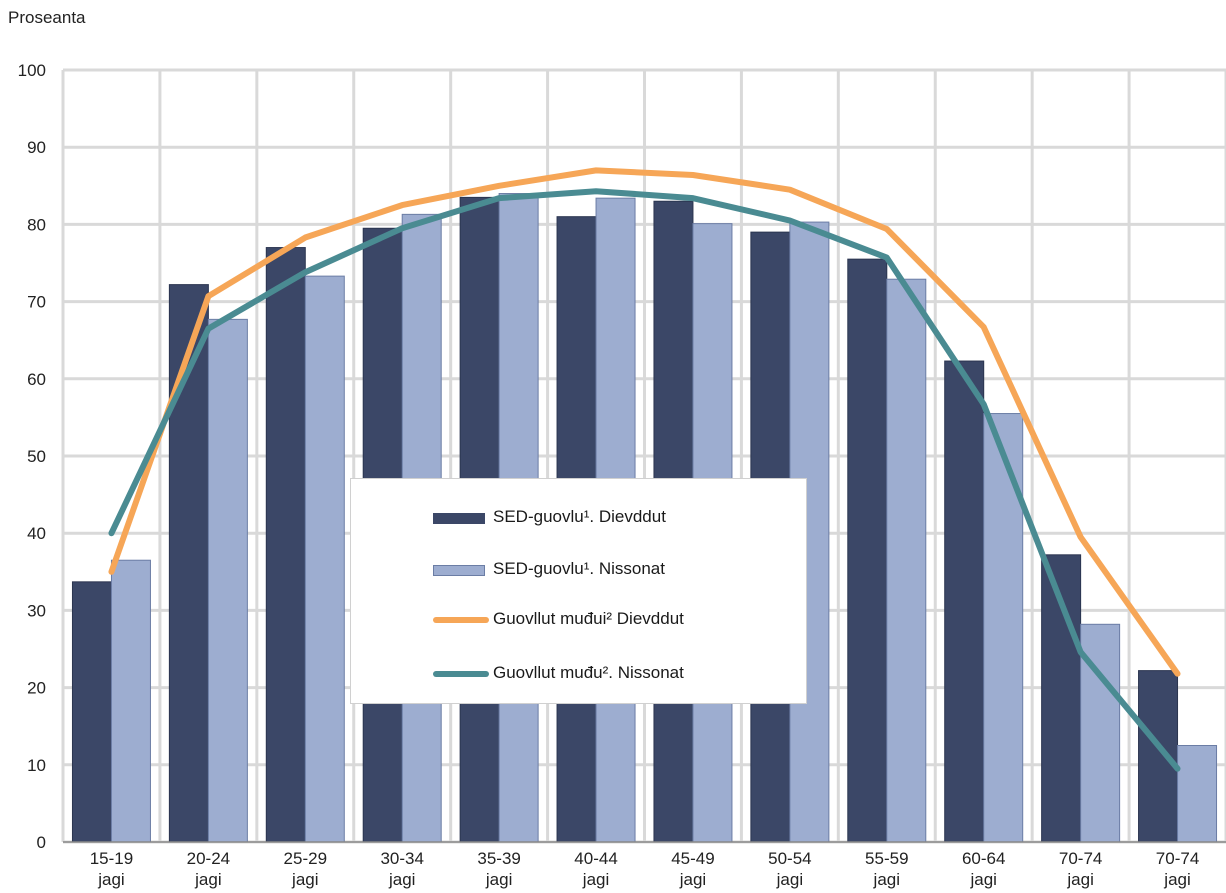  I want to click on legend-label-bar-0: SED-guovlu¹. Dievddut, so click(579, 516).